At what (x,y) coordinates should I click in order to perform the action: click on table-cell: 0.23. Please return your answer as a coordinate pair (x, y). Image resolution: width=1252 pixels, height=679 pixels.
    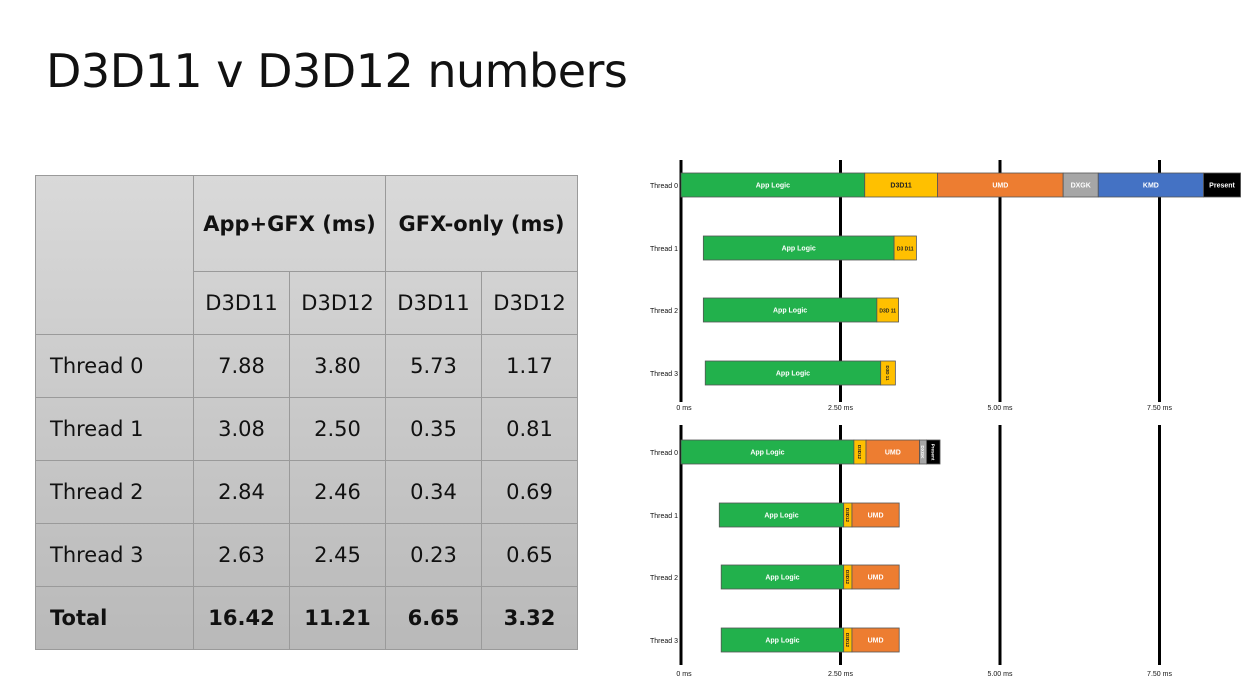
    Looking at the image, I should click on (433, 555).